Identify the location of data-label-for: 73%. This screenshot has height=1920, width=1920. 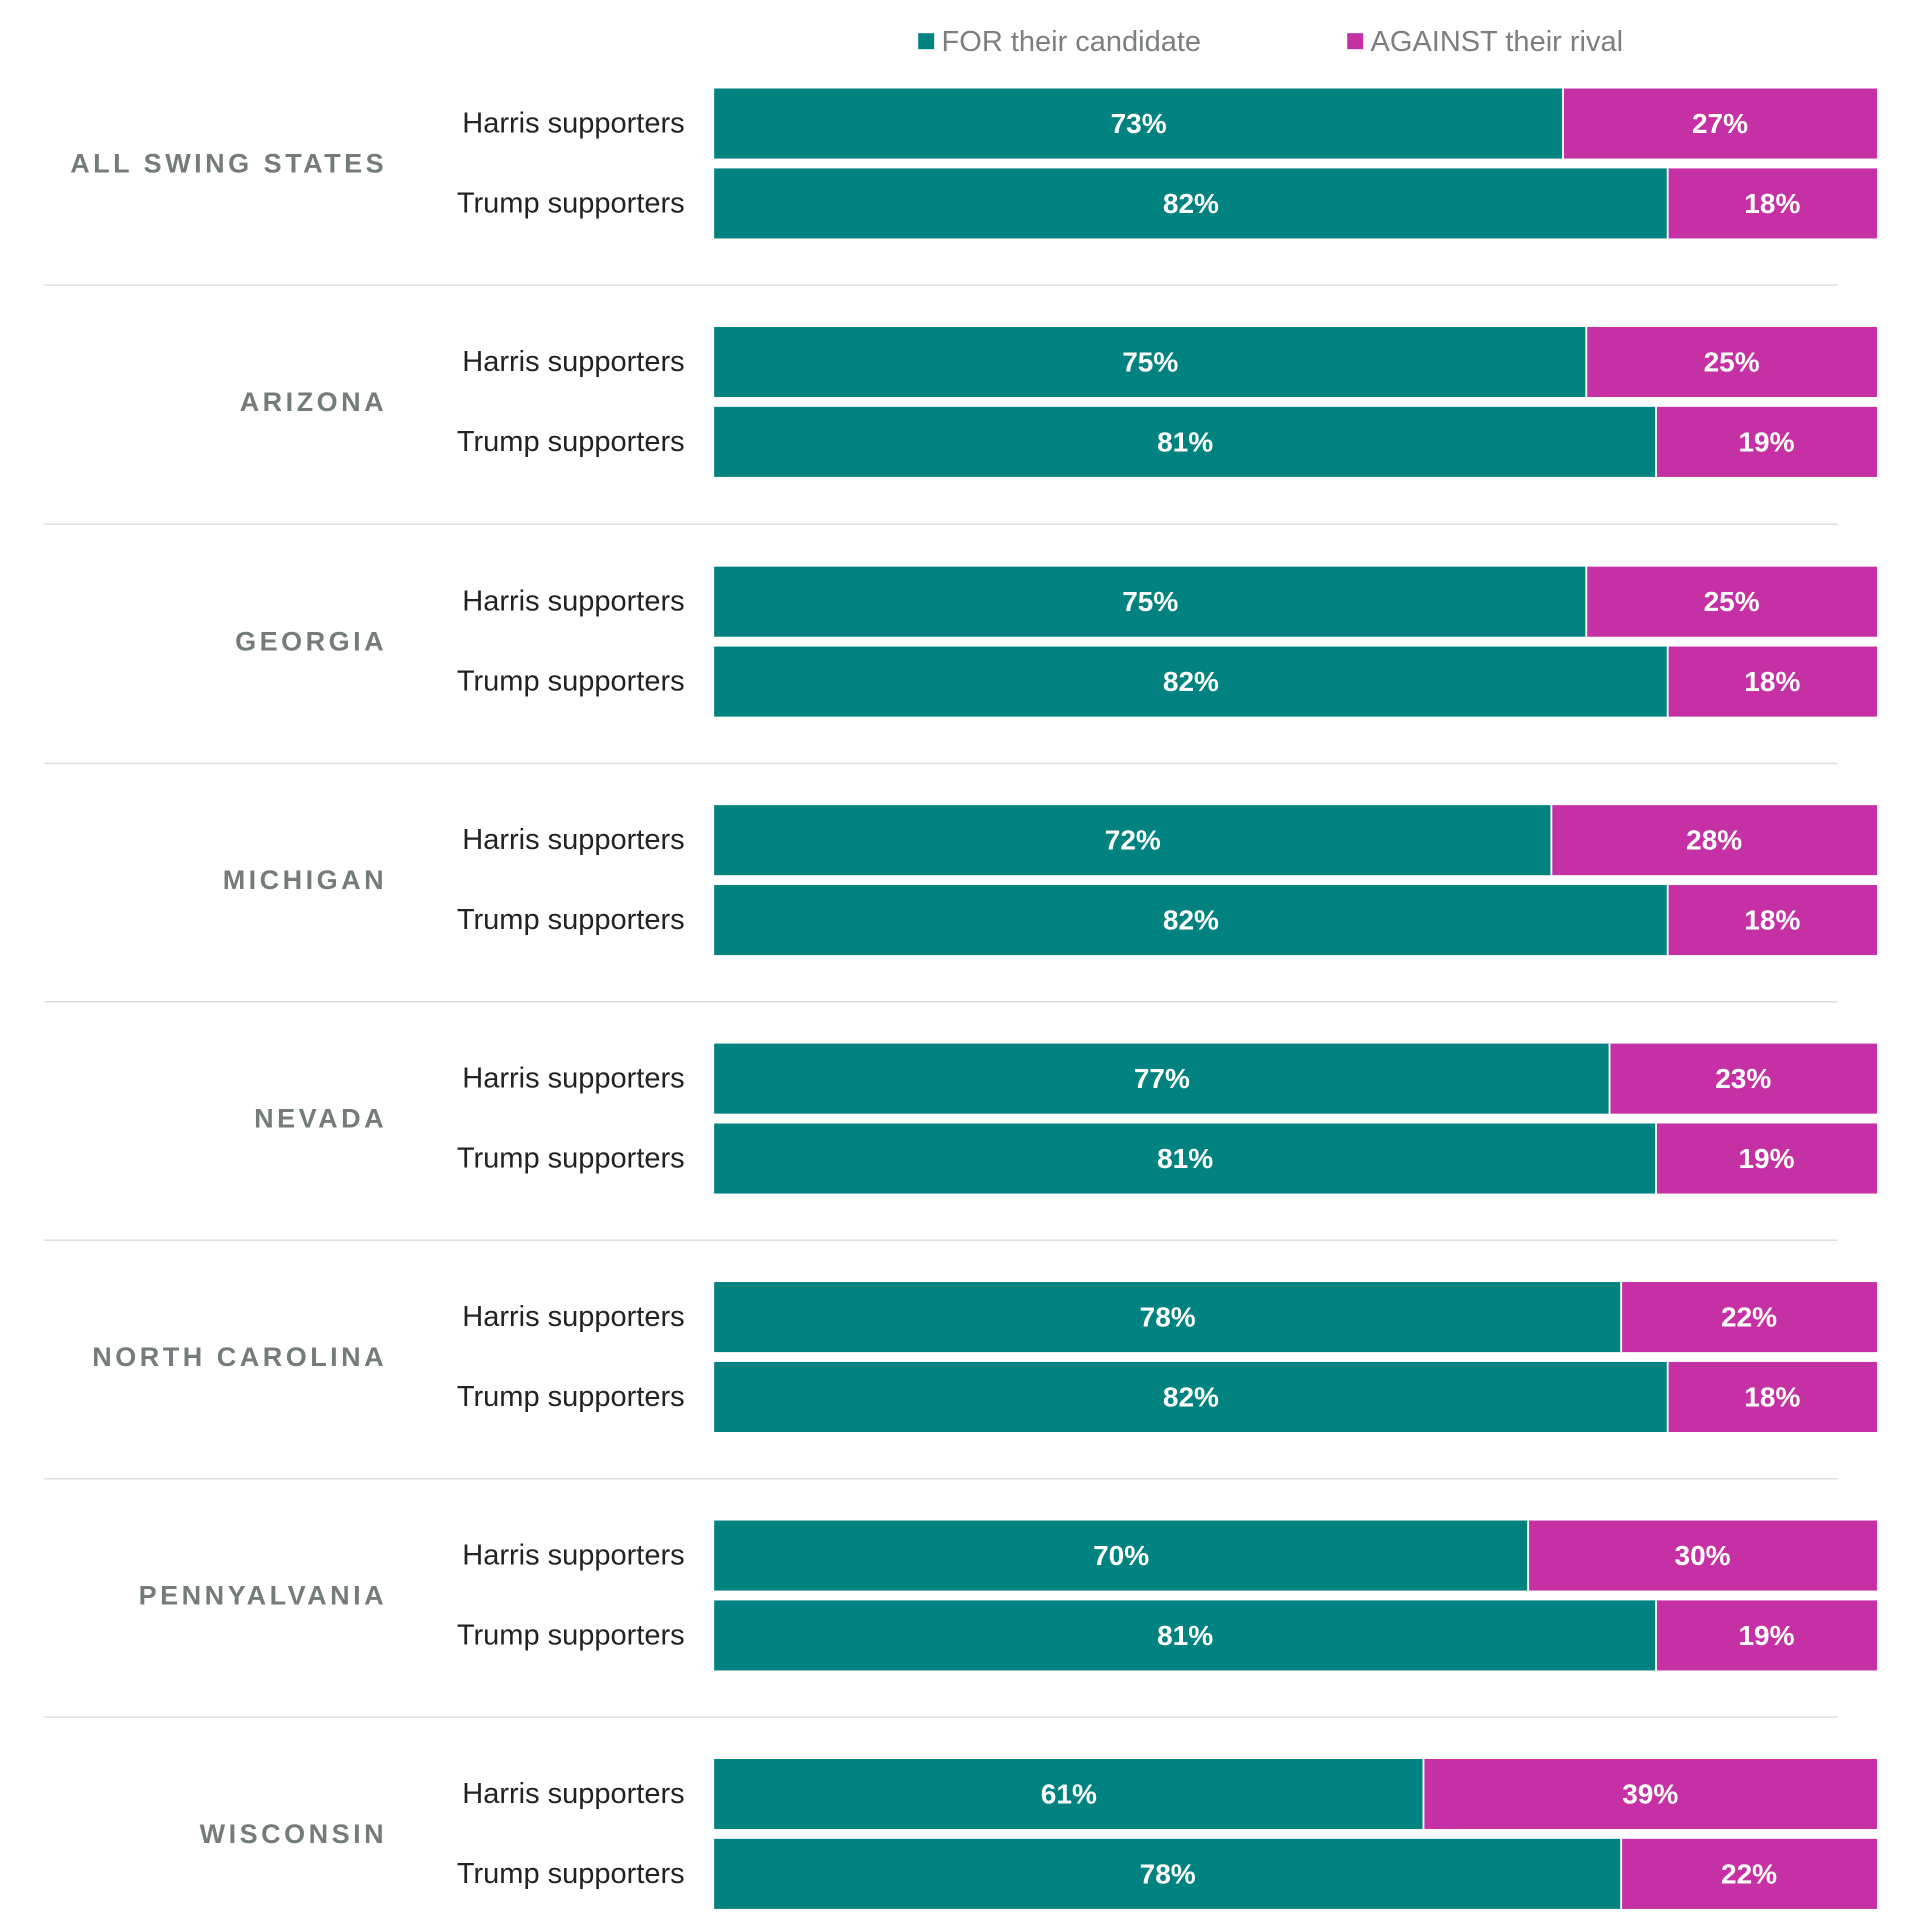
(1139, 123).